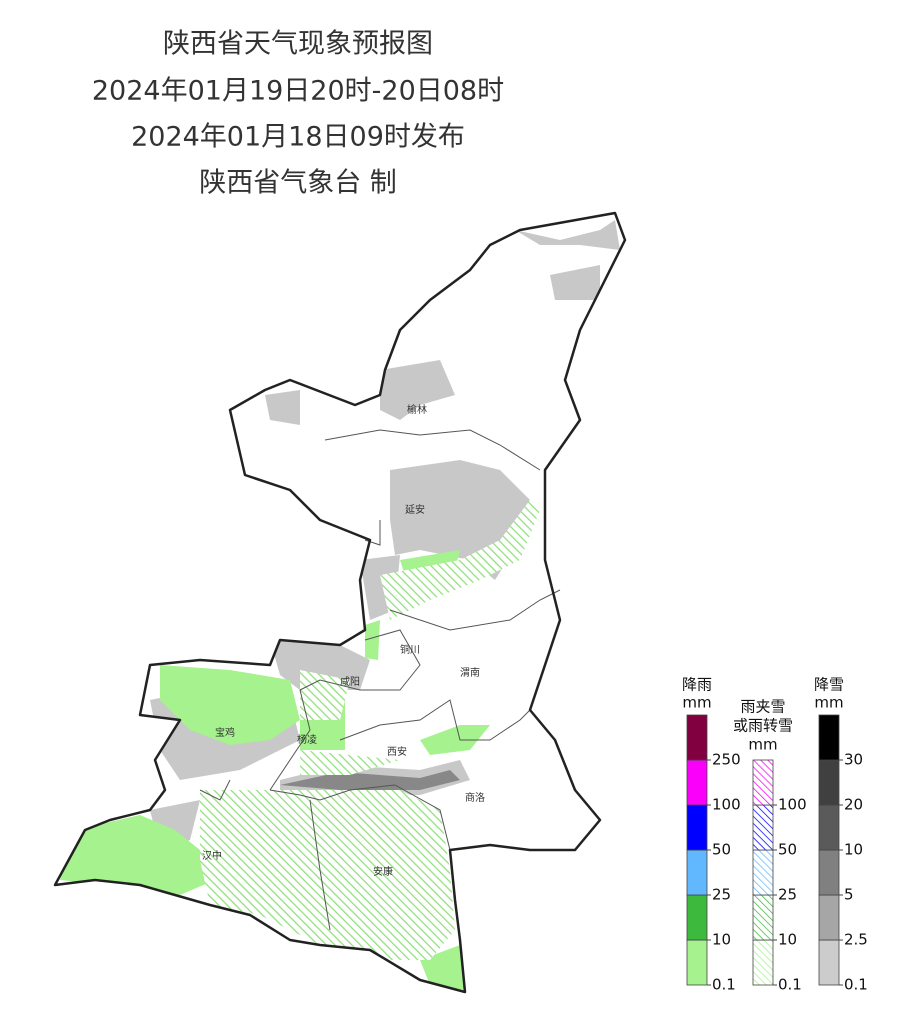  Describe the element at coordinates (397, 751) in the screenshot. I see `city-label: 西安` at that location.